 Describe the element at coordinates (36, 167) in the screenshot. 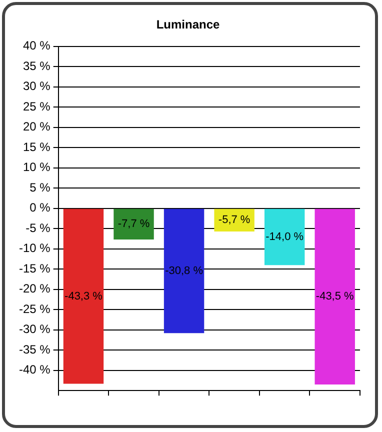

I see `y-tick-label: 10 %` at that location.